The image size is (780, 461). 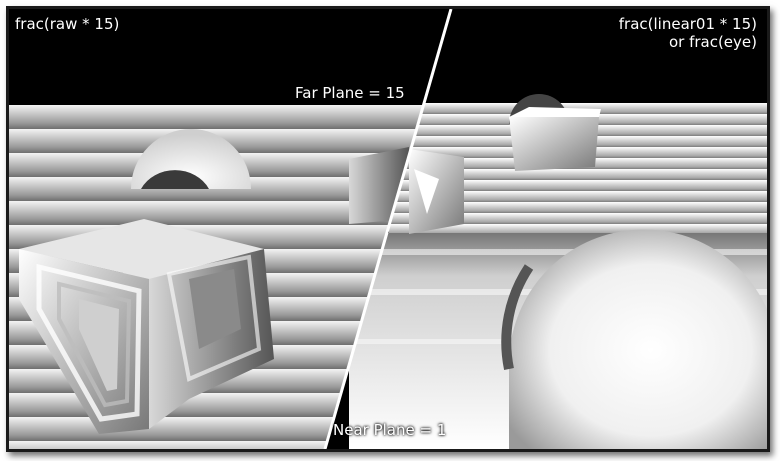 What do you see at coordinates (712, 42) in the screenshot?
I see `right-title-line2: or frac(eye)` at bounding box center [712, 42].